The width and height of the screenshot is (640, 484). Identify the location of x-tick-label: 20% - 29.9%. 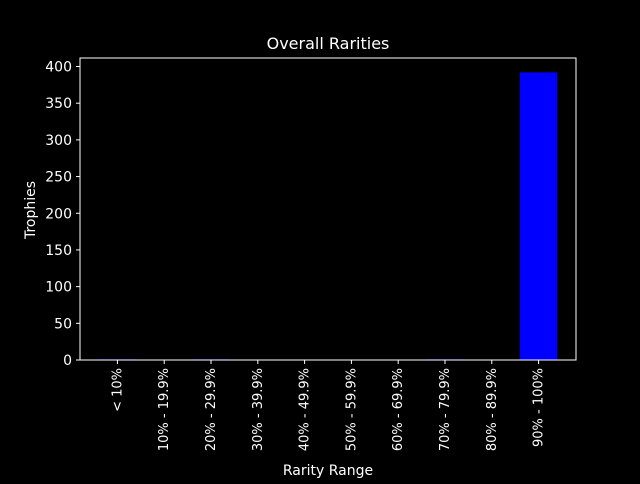
(211, 409).